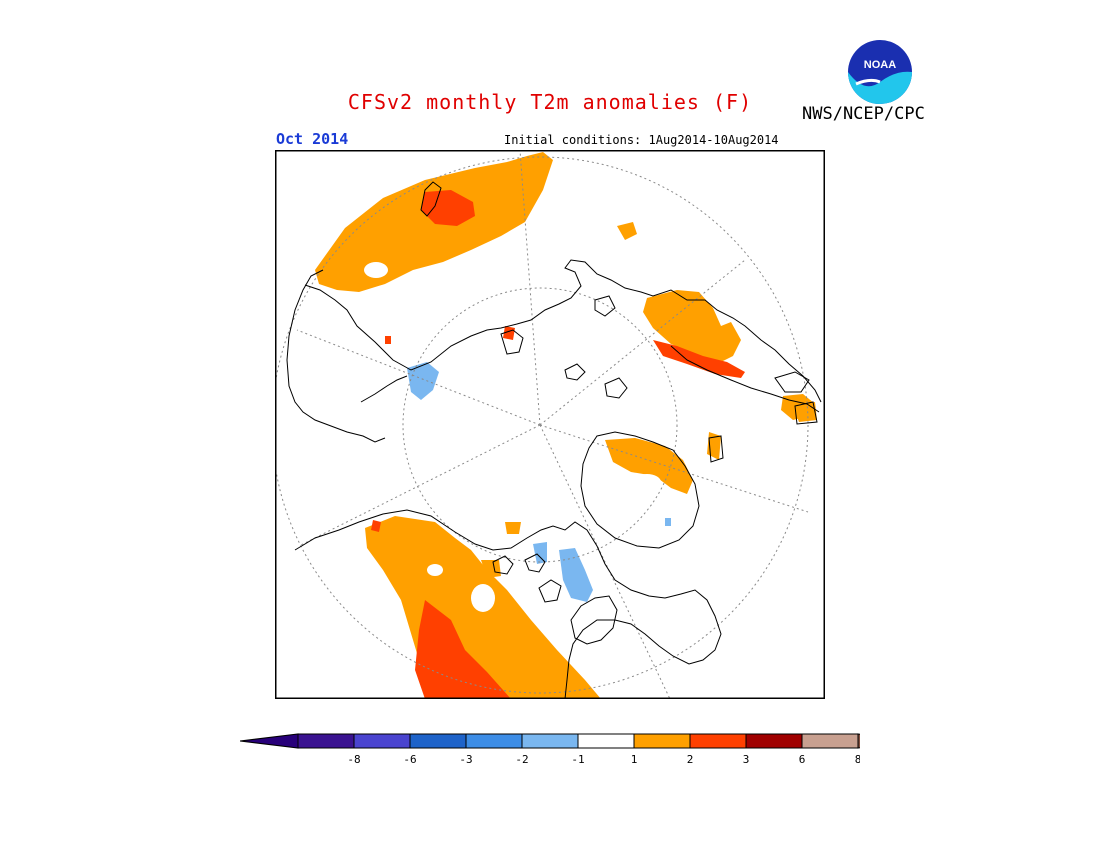 The height and width of the screenshot is (850, 1100). Describe the element at coordinates (863, 114) in the screenshot. I see `agency-label: NWS/NCEP/CPC` at that location.